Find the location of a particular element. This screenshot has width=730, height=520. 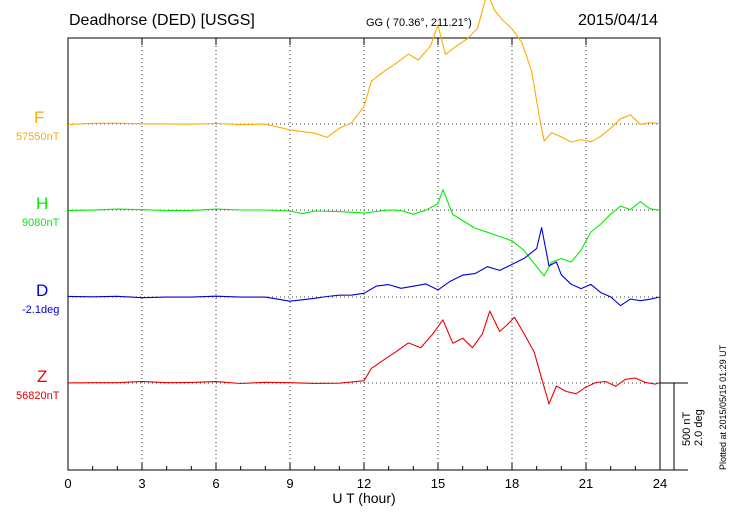

plot-date: 2015/04/14 is located at coordinates (618, 20).